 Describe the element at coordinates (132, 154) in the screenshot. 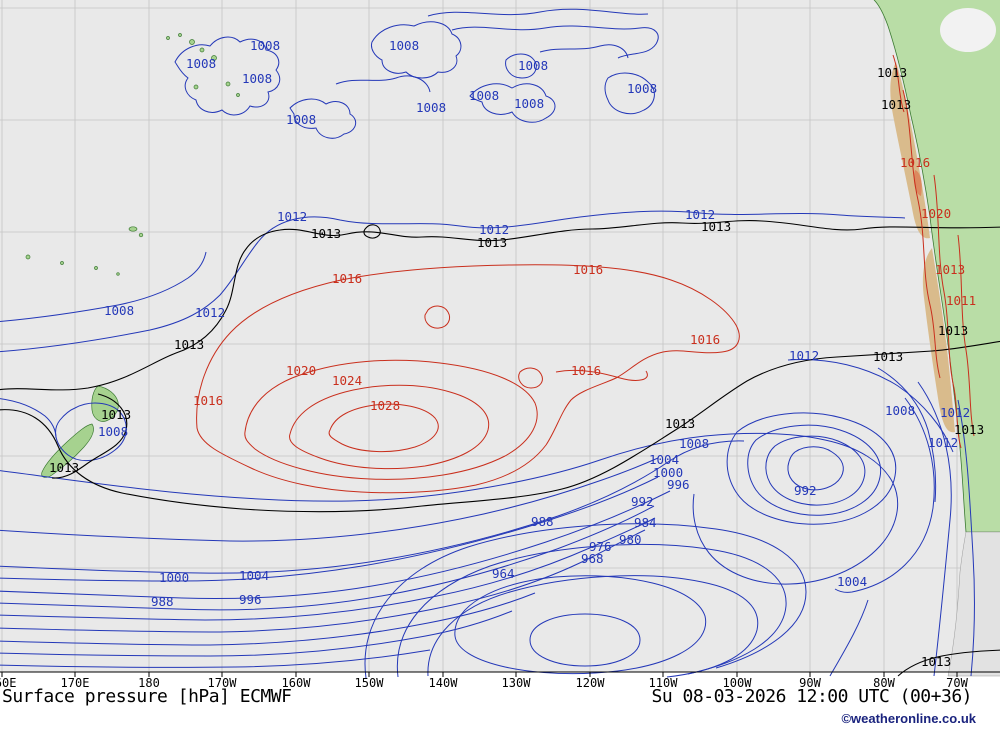

I see `pacific-islands` at that location.